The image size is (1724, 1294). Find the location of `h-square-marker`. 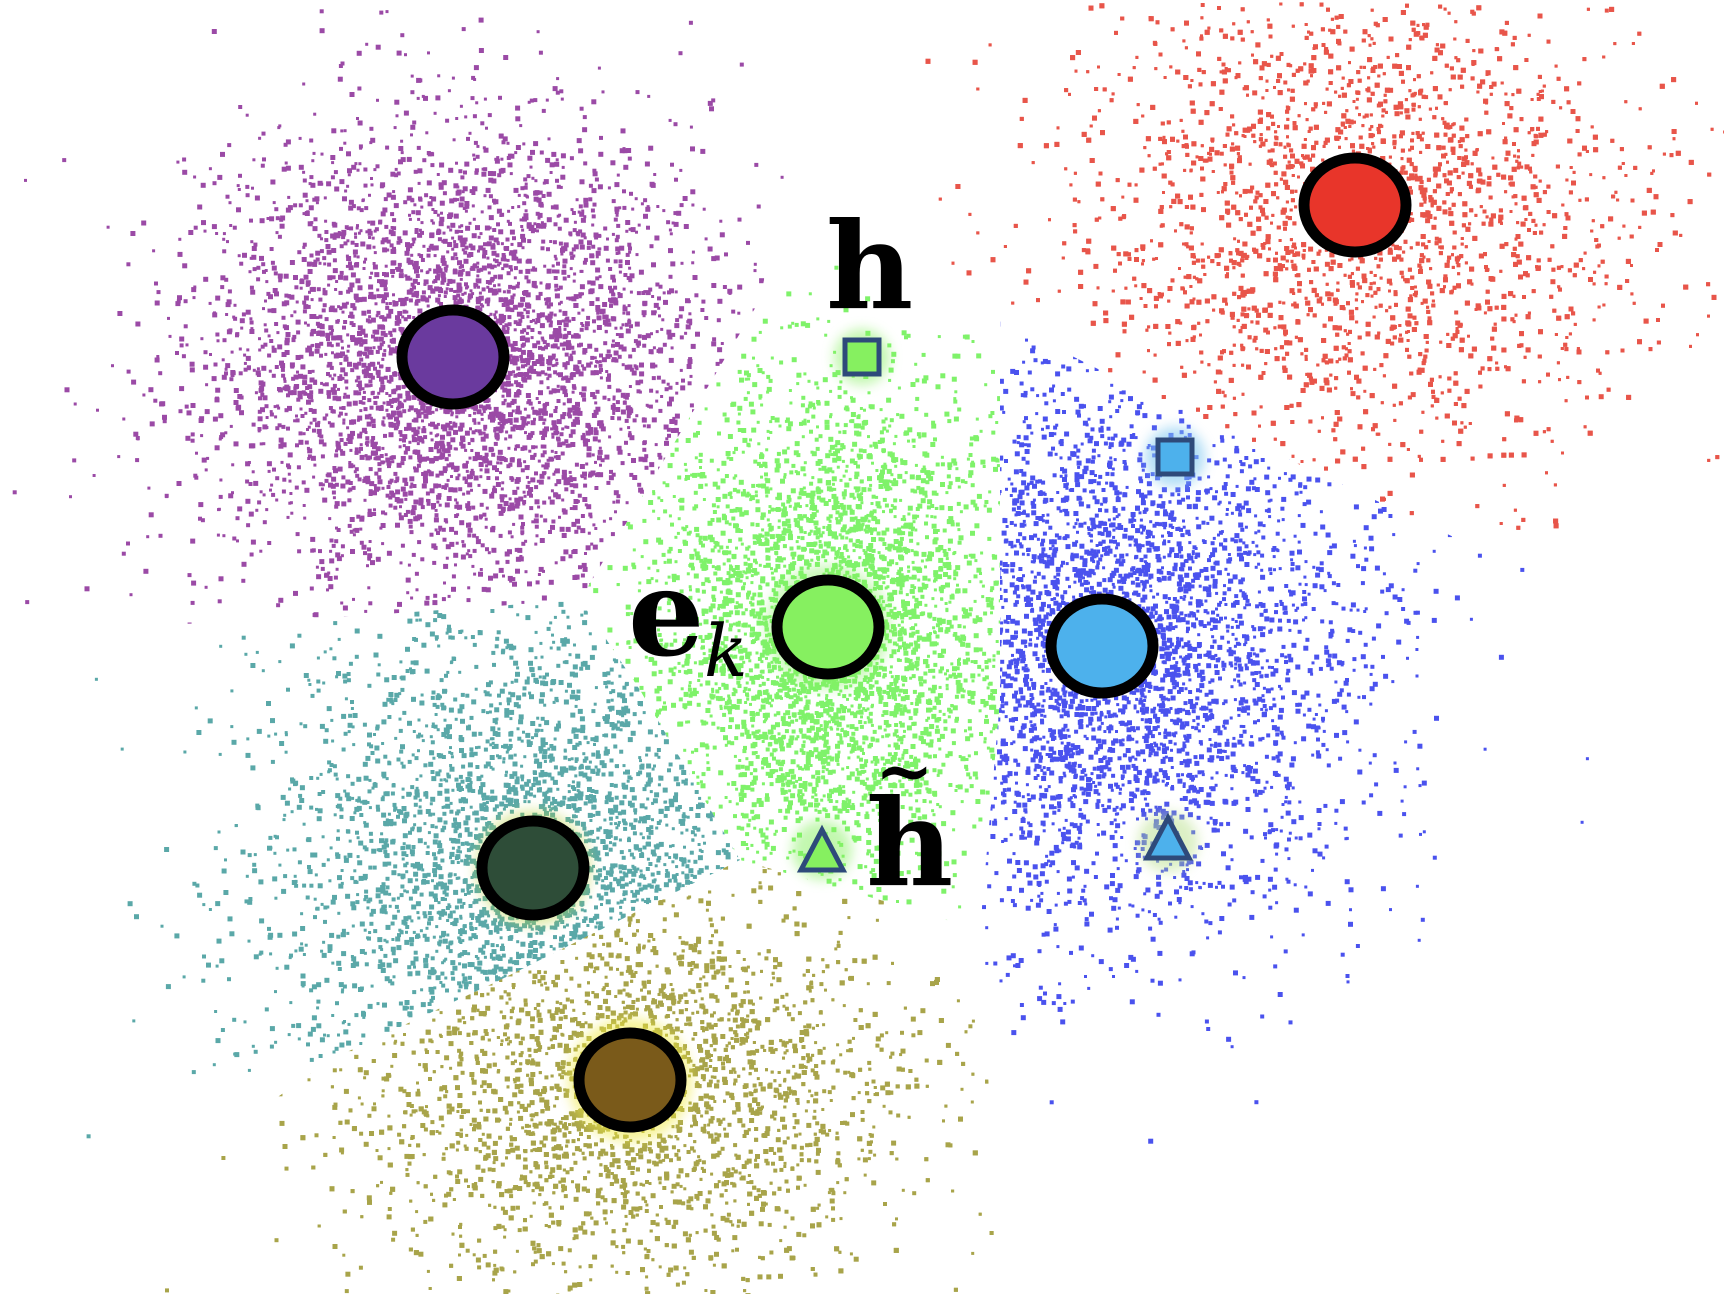

h-square-marker is located at coordinates (862, 357).